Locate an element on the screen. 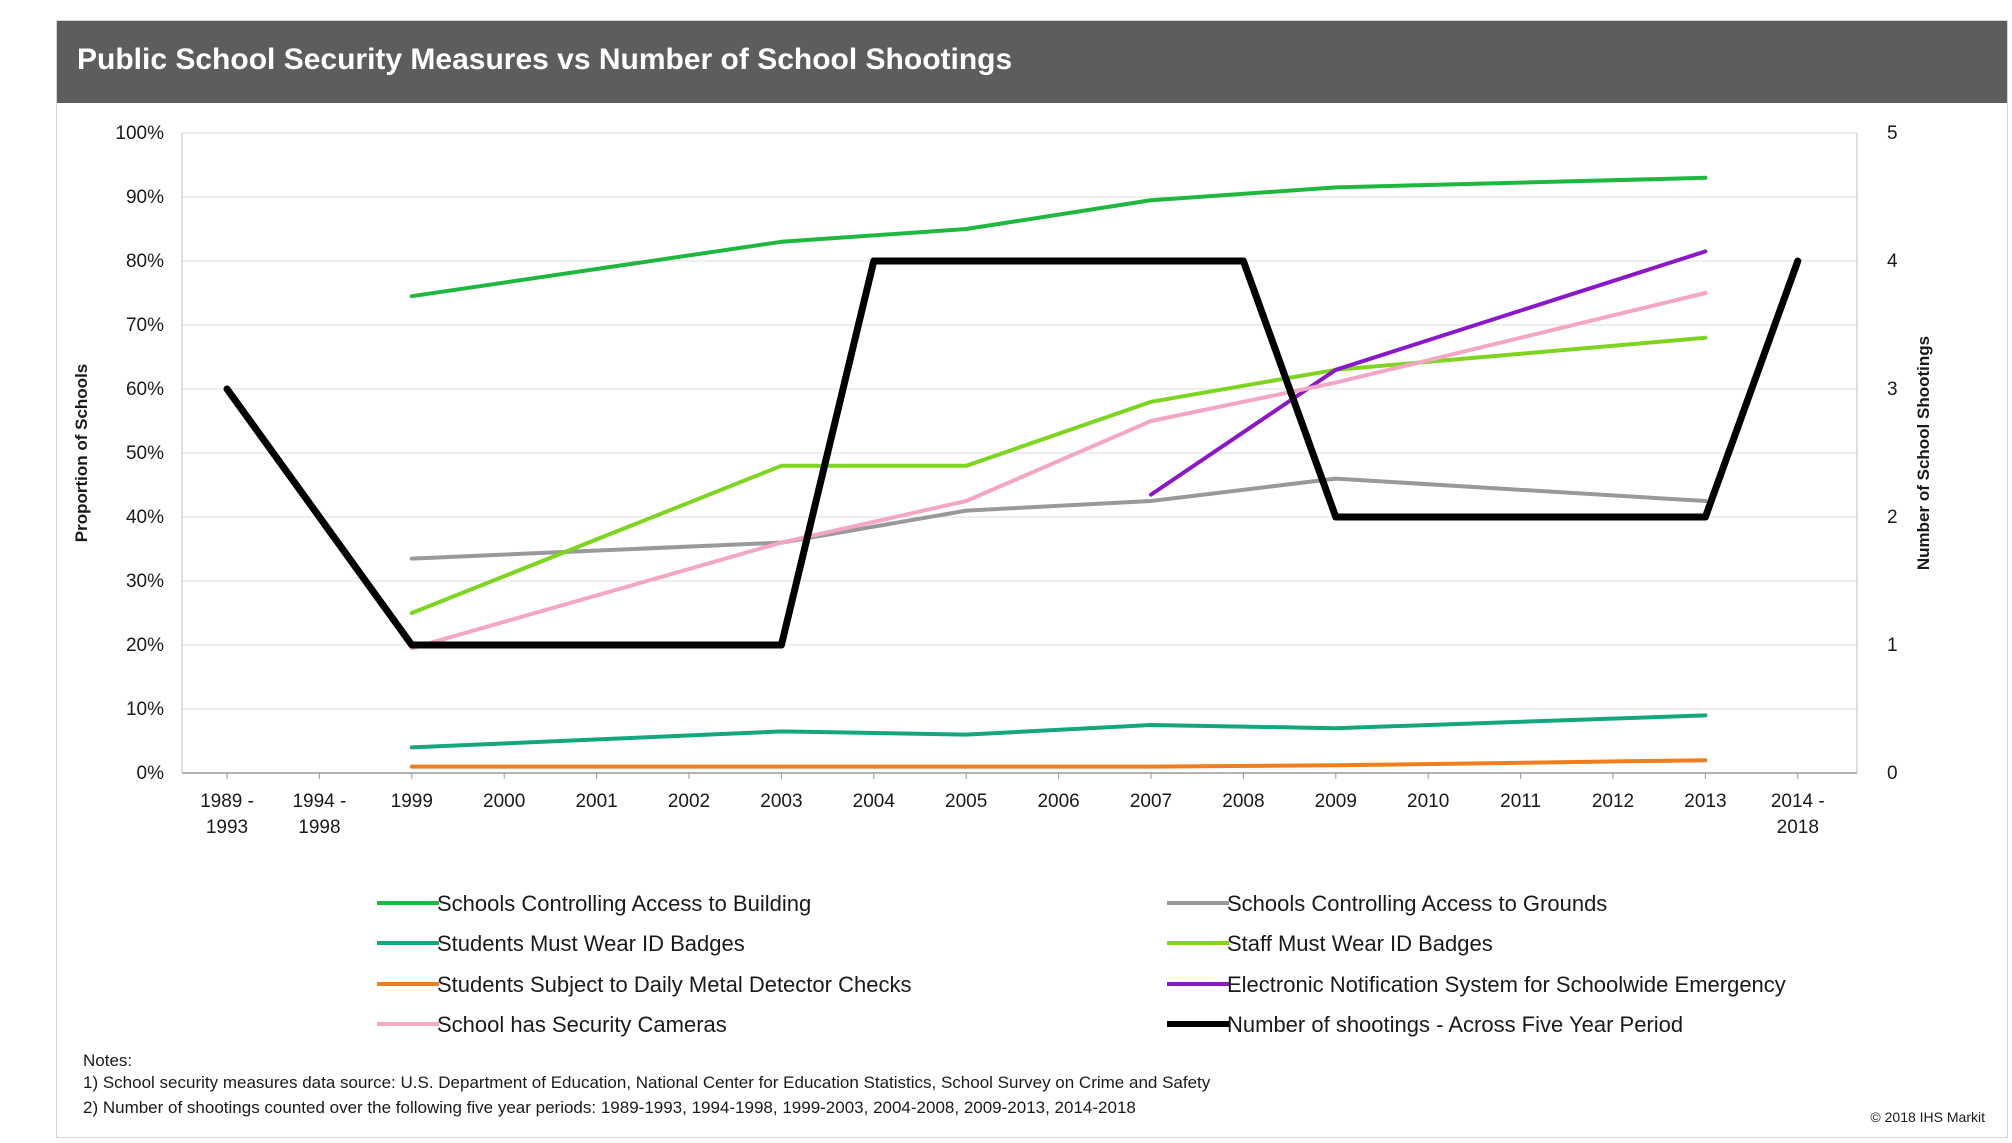 This screenshot has height=1143, width=2012. legend-label: Students Must Wear ID Badges is located at coordinates (591, 943).